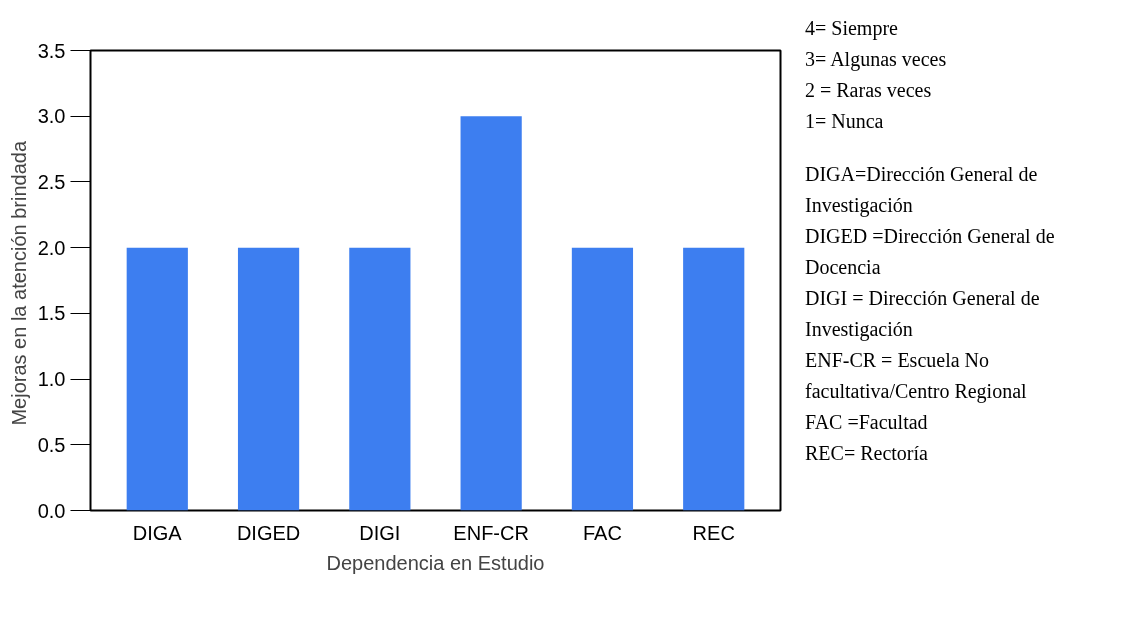  What do you see at coordinates (923, 314) in the screenshot?
I see `text: DIGI = Dirección General de Investigación` at bounding box center [923, 314].